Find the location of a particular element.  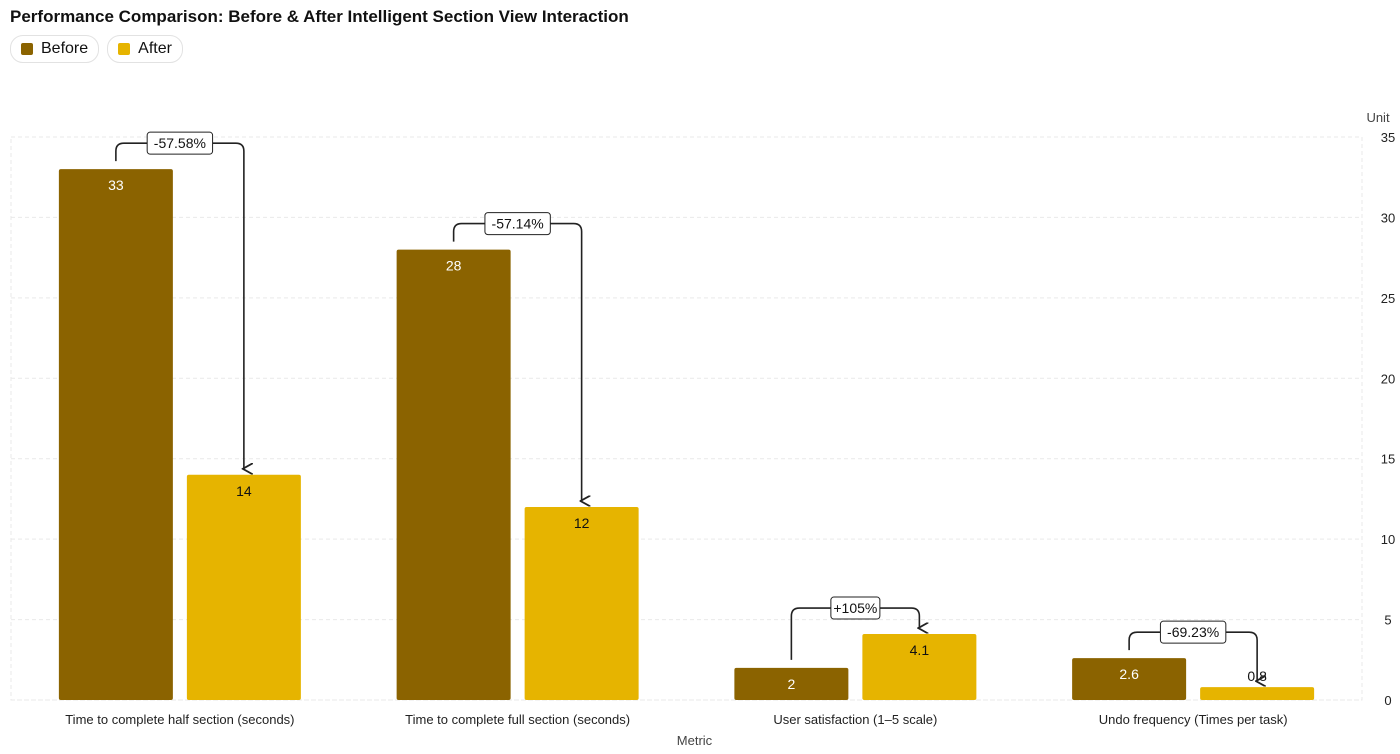

y-tick-label: 30 is located at coordinates (1388, 217).